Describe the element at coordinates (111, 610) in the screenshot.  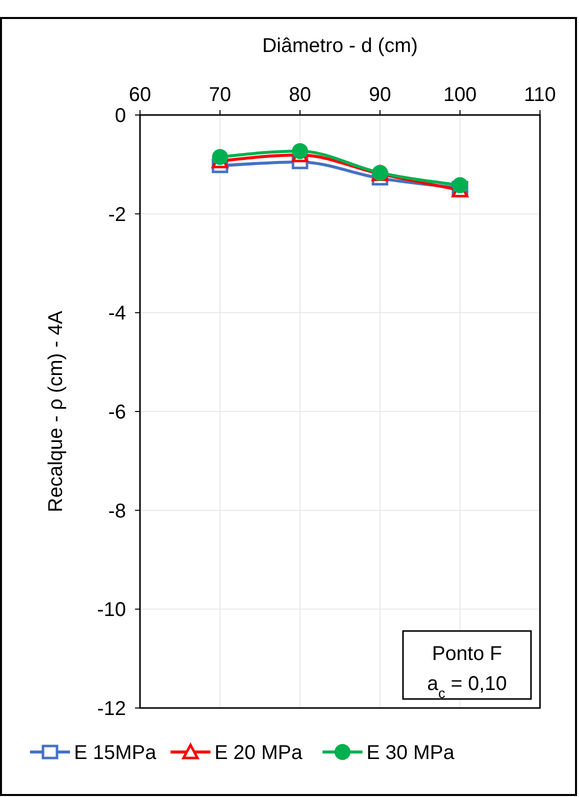
I see `y-tick-label: -10` at that location.